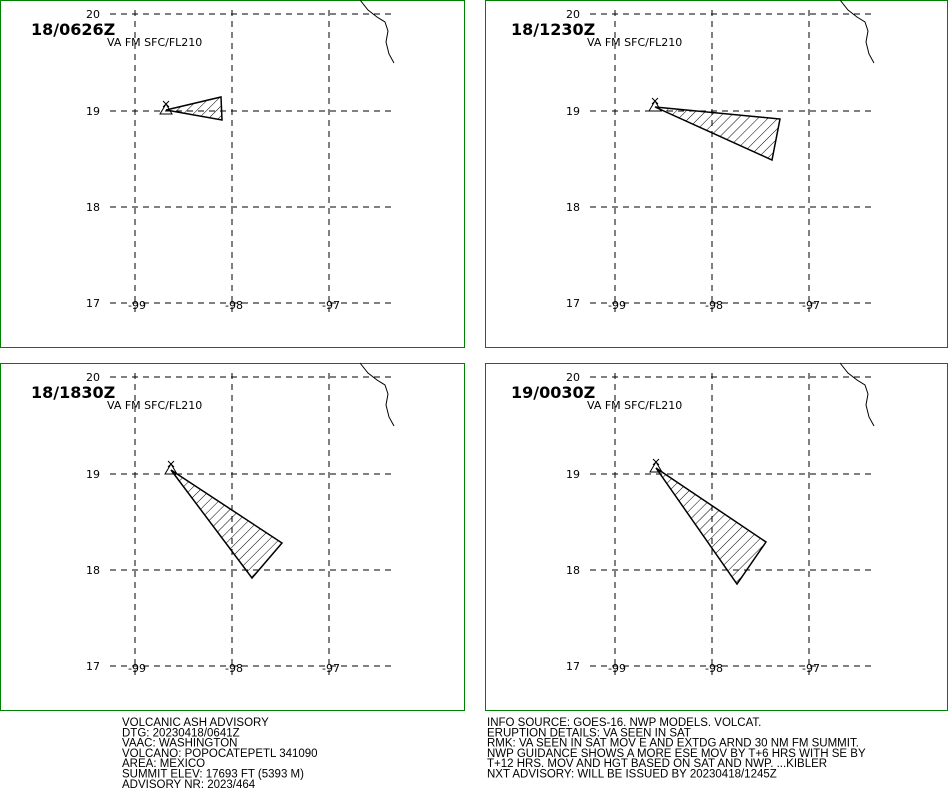 The height and width of the screenshot is (812, 950). What do you see at coordinates (189, 785) in the screenshot?
I see `advisory-line: ADVISORY NR: 2023/464` at bounding box center [189, 785].